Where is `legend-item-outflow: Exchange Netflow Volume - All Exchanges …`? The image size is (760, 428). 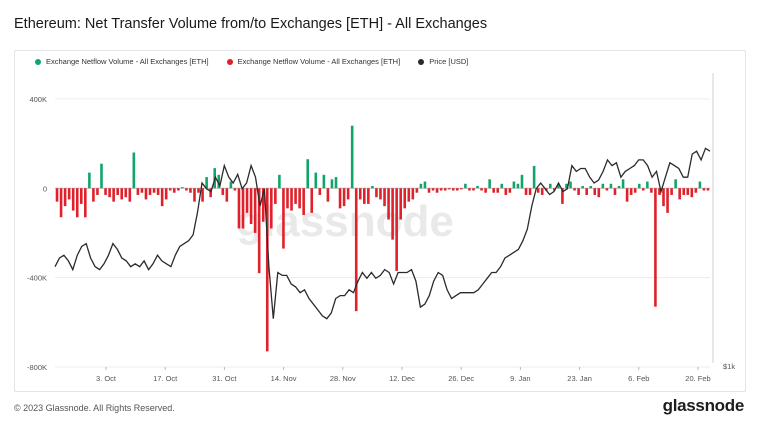 legend-item-outflow: Exchange Netflow Volume - All Exchanges … is located at coordinates (313, 61).